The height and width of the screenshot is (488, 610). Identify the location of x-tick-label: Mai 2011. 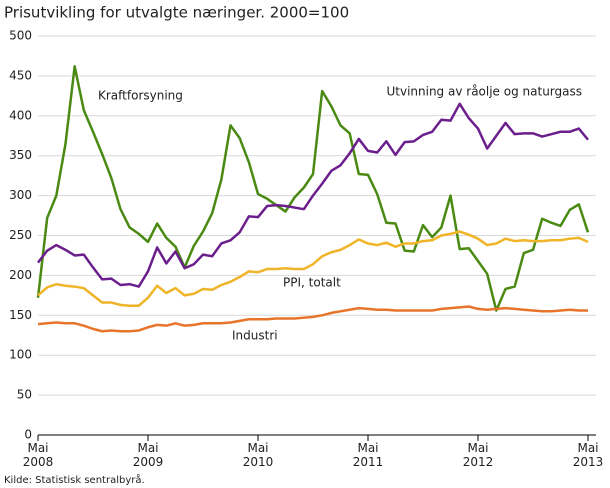
(368, 455).